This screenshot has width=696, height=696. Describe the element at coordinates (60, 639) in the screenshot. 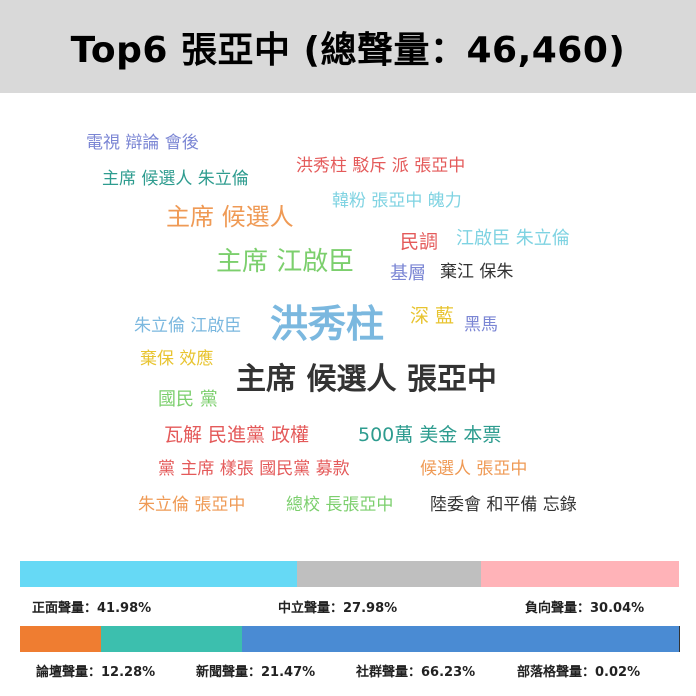

I see `source-segment-forum` at that location.